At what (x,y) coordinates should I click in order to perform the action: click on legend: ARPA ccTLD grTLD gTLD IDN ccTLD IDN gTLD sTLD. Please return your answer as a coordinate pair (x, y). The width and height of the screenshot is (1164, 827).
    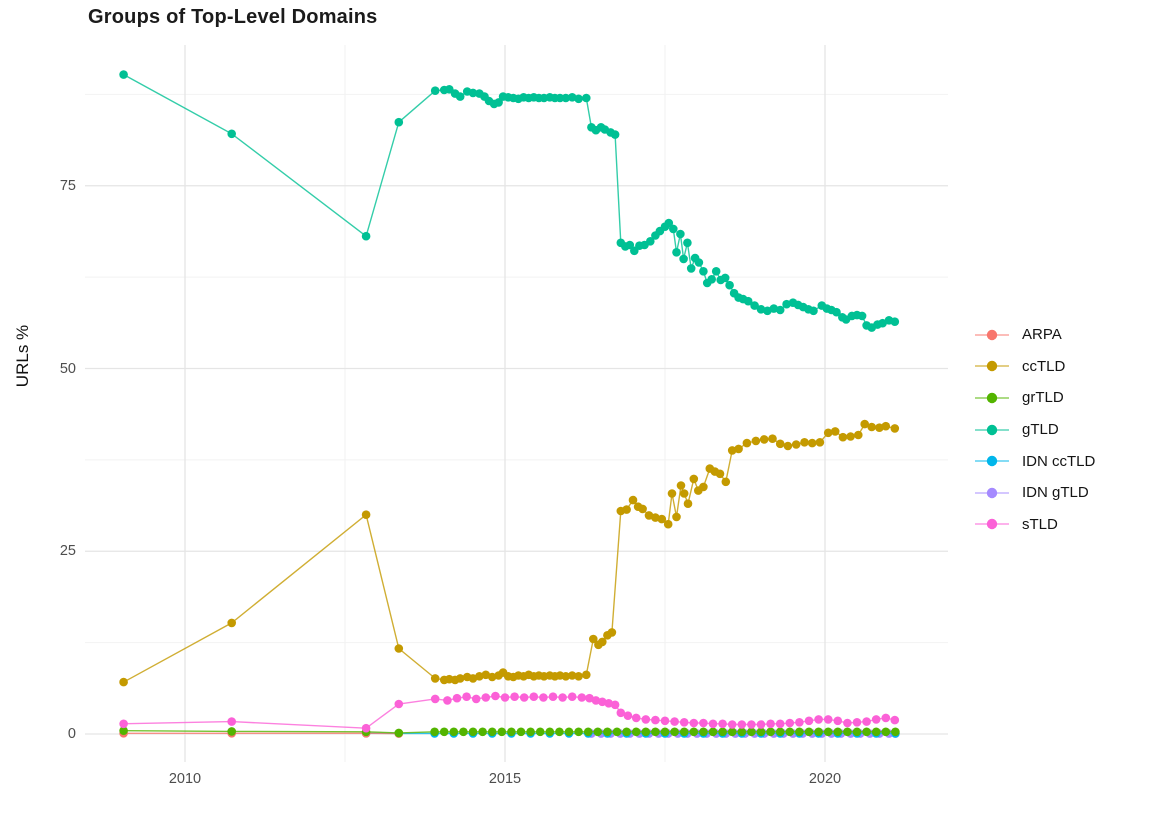
    Looking at the image, I should click on (1034, 429).